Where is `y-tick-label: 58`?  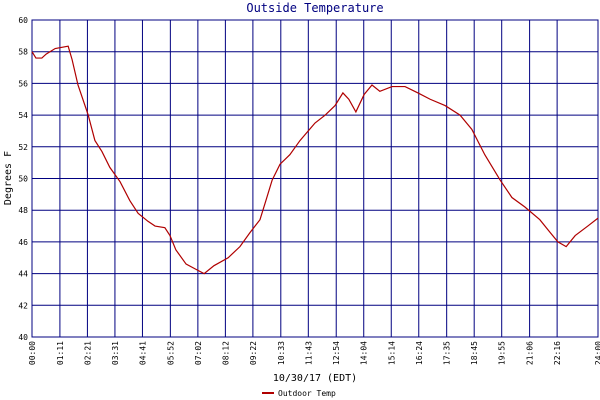
y-tick-label: 58 is located at coordinates (23, 52).